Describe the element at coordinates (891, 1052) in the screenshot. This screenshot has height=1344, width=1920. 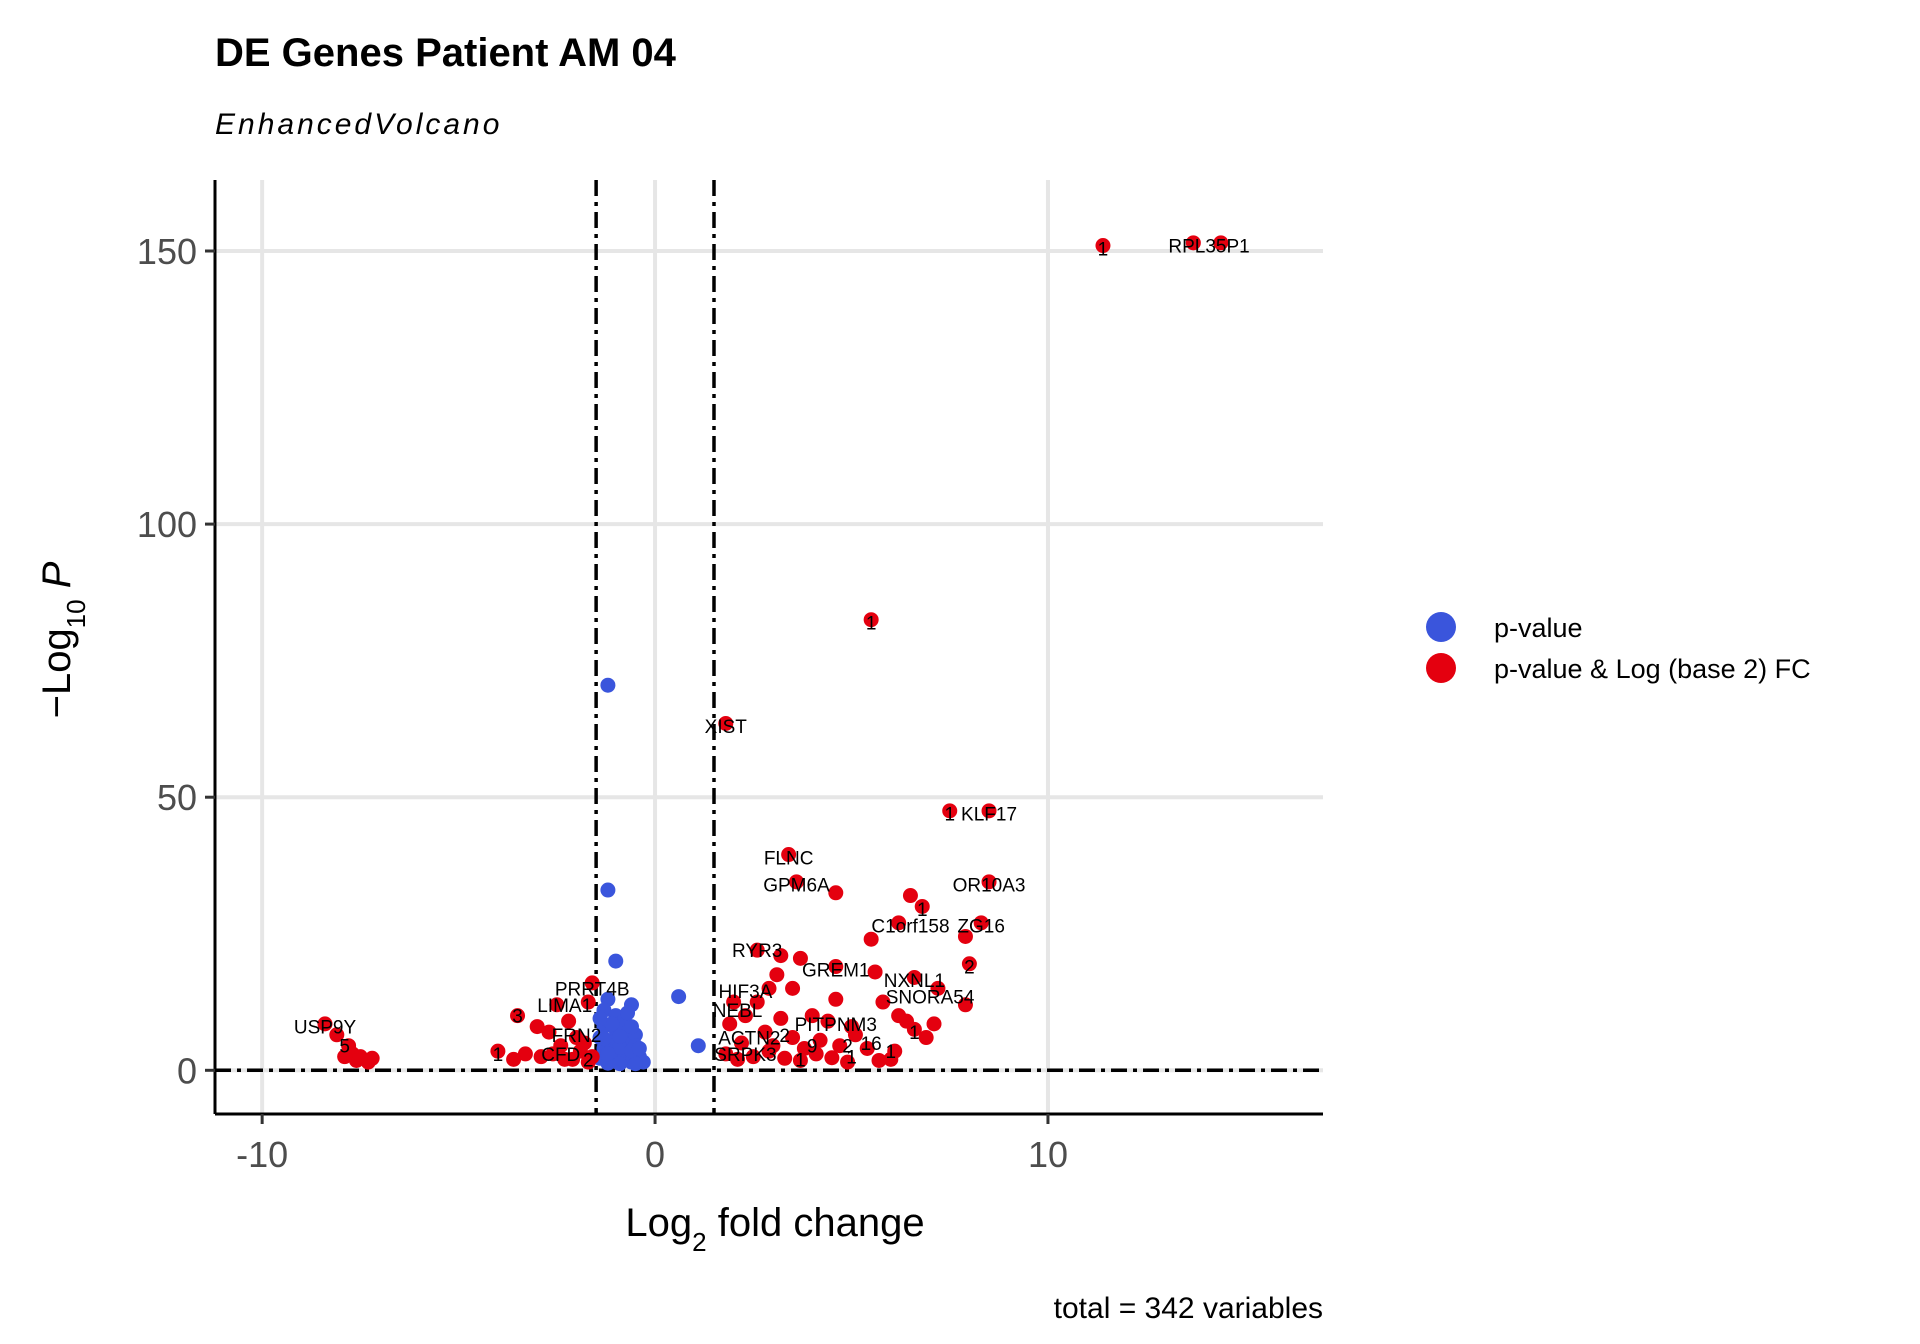
I see `count-label-6: 1` at that location.